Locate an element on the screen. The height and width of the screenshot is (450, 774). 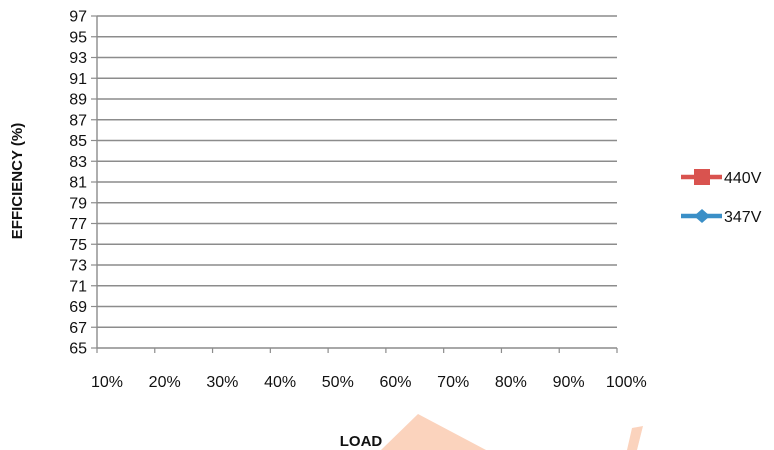
x-axis-title: LOAD is located at coordinates (361, 441).